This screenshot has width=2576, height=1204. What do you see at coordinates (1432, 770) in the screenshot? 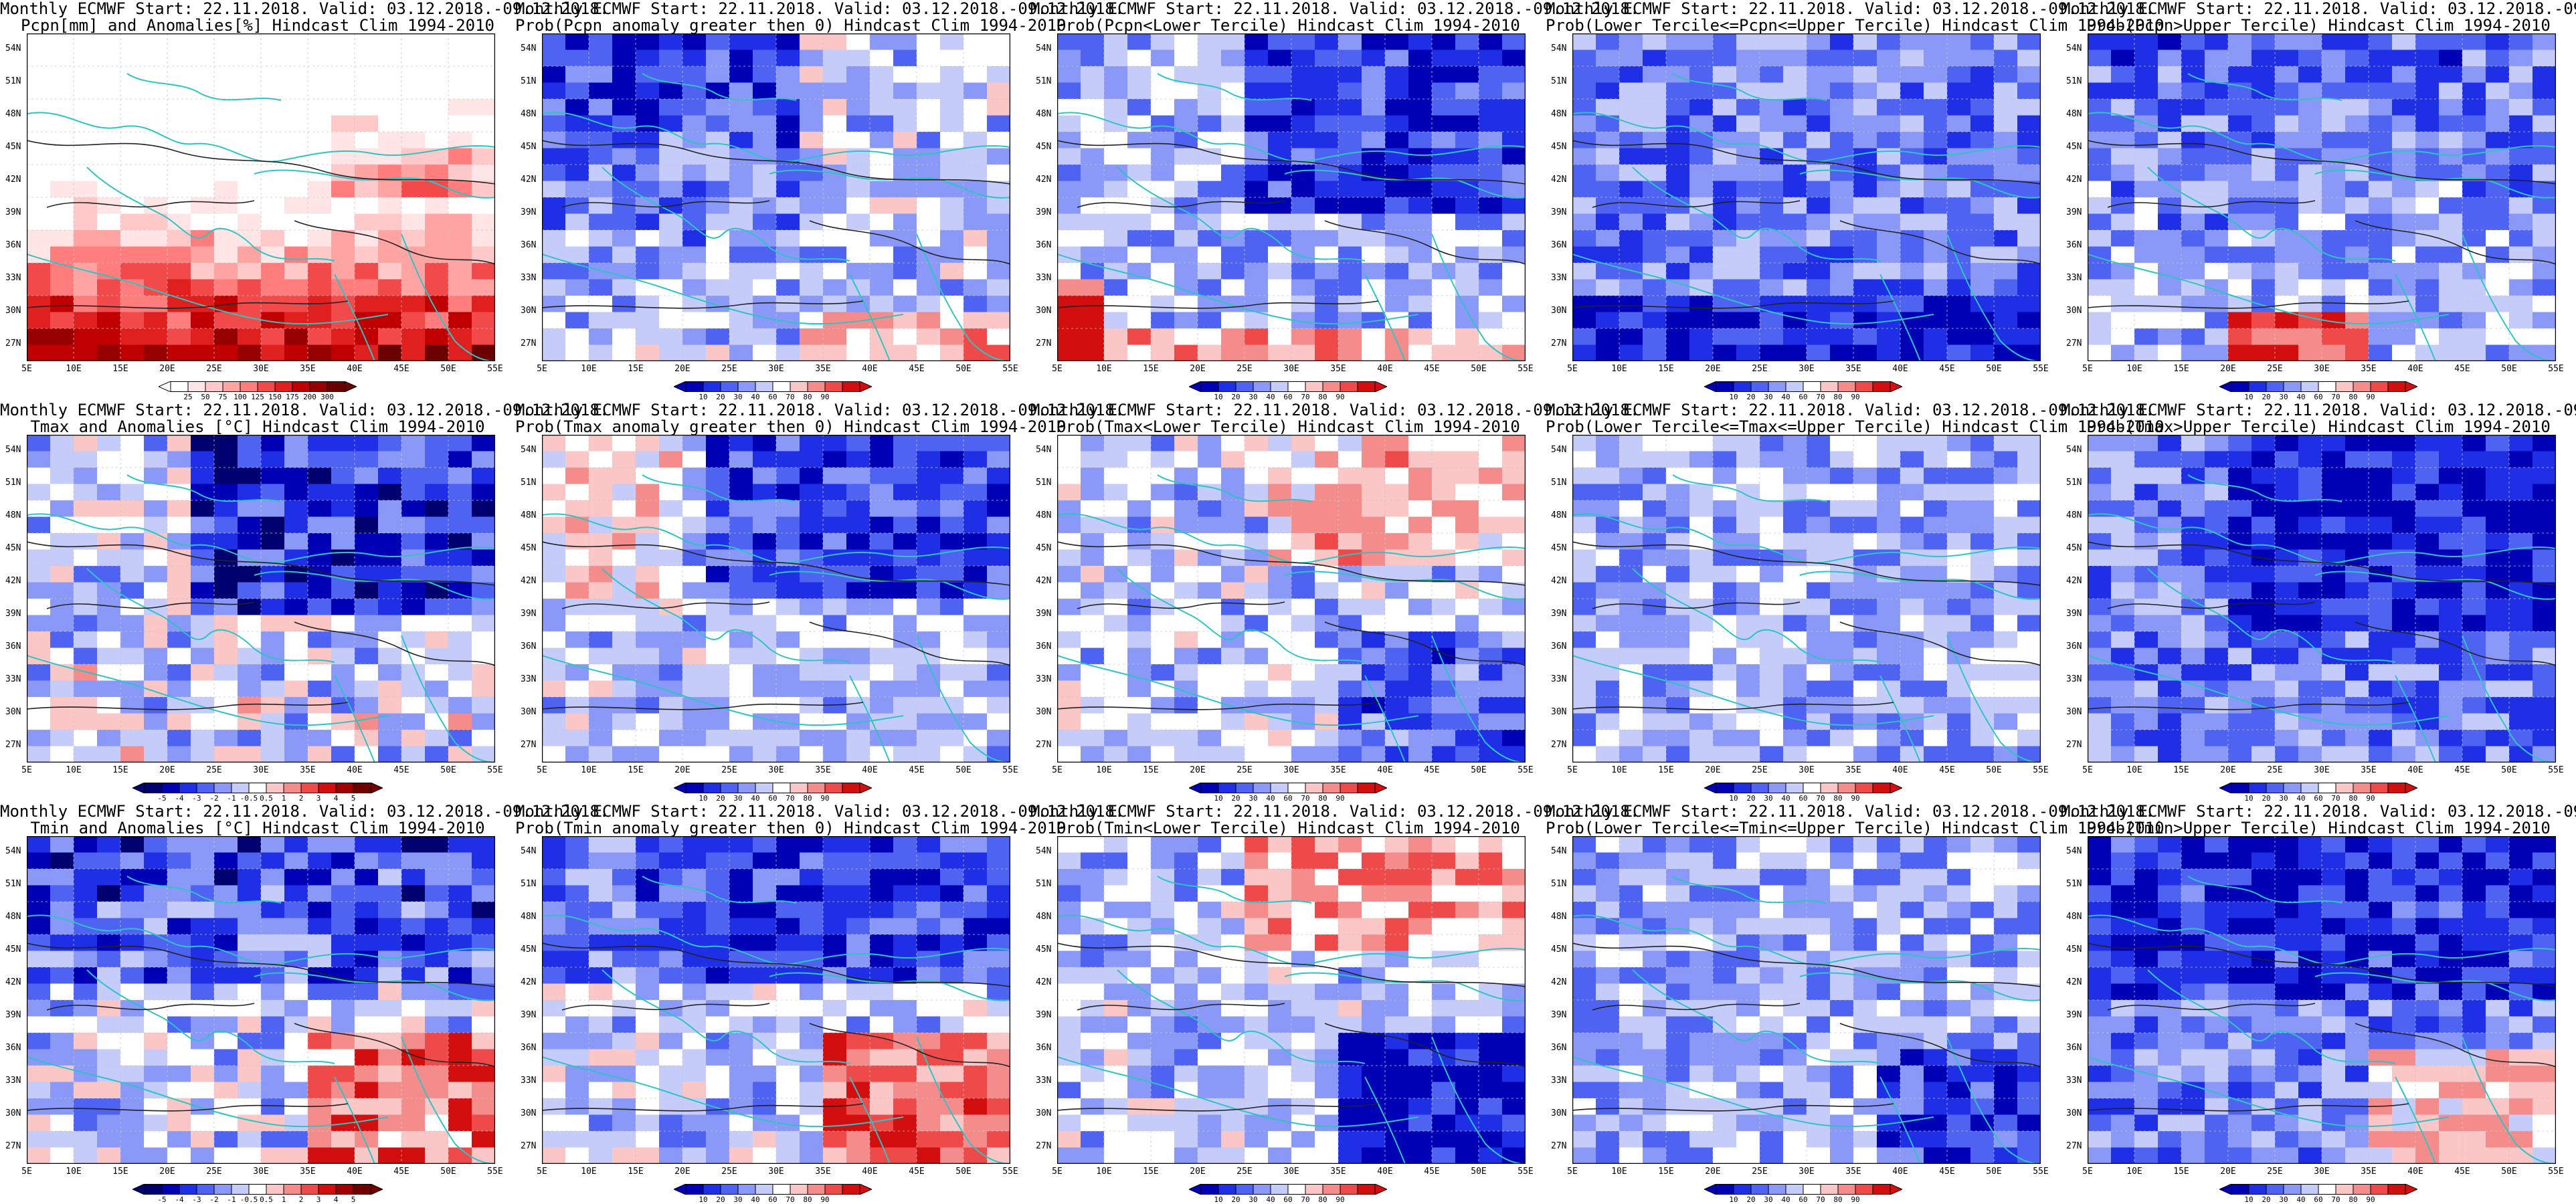
I see `lon-label: 45E` at bounding box center [1432, 770].